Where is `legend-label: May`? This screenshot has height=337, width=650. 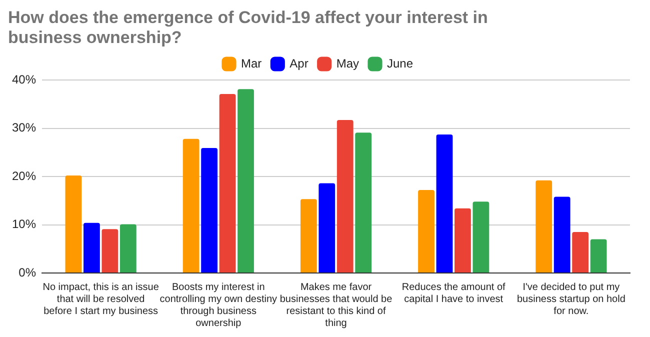
legend-label: May is located at coordinates (347, 63).